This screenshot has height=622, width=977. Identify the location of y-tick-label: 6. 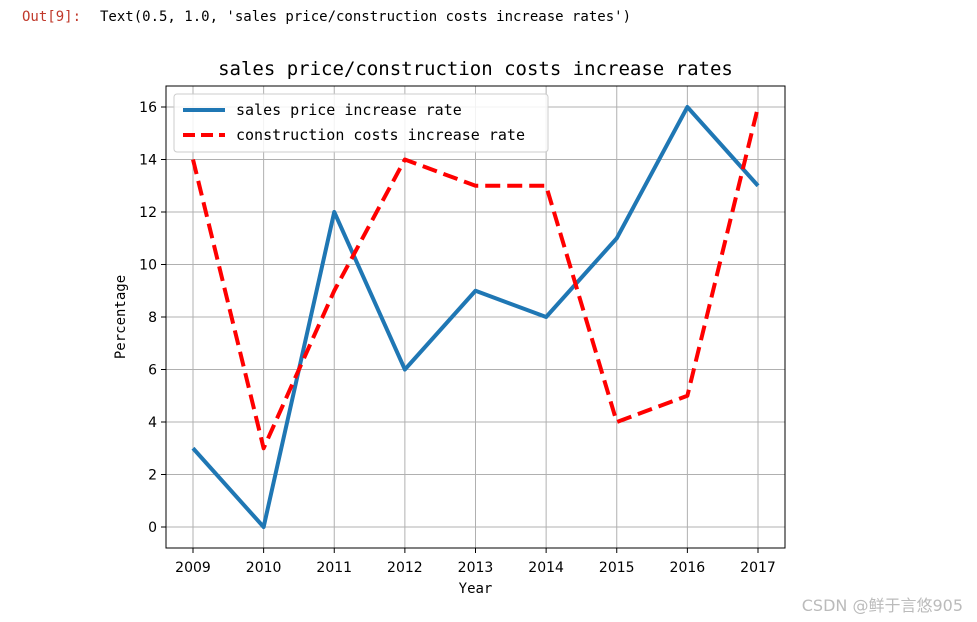
(152, 371).